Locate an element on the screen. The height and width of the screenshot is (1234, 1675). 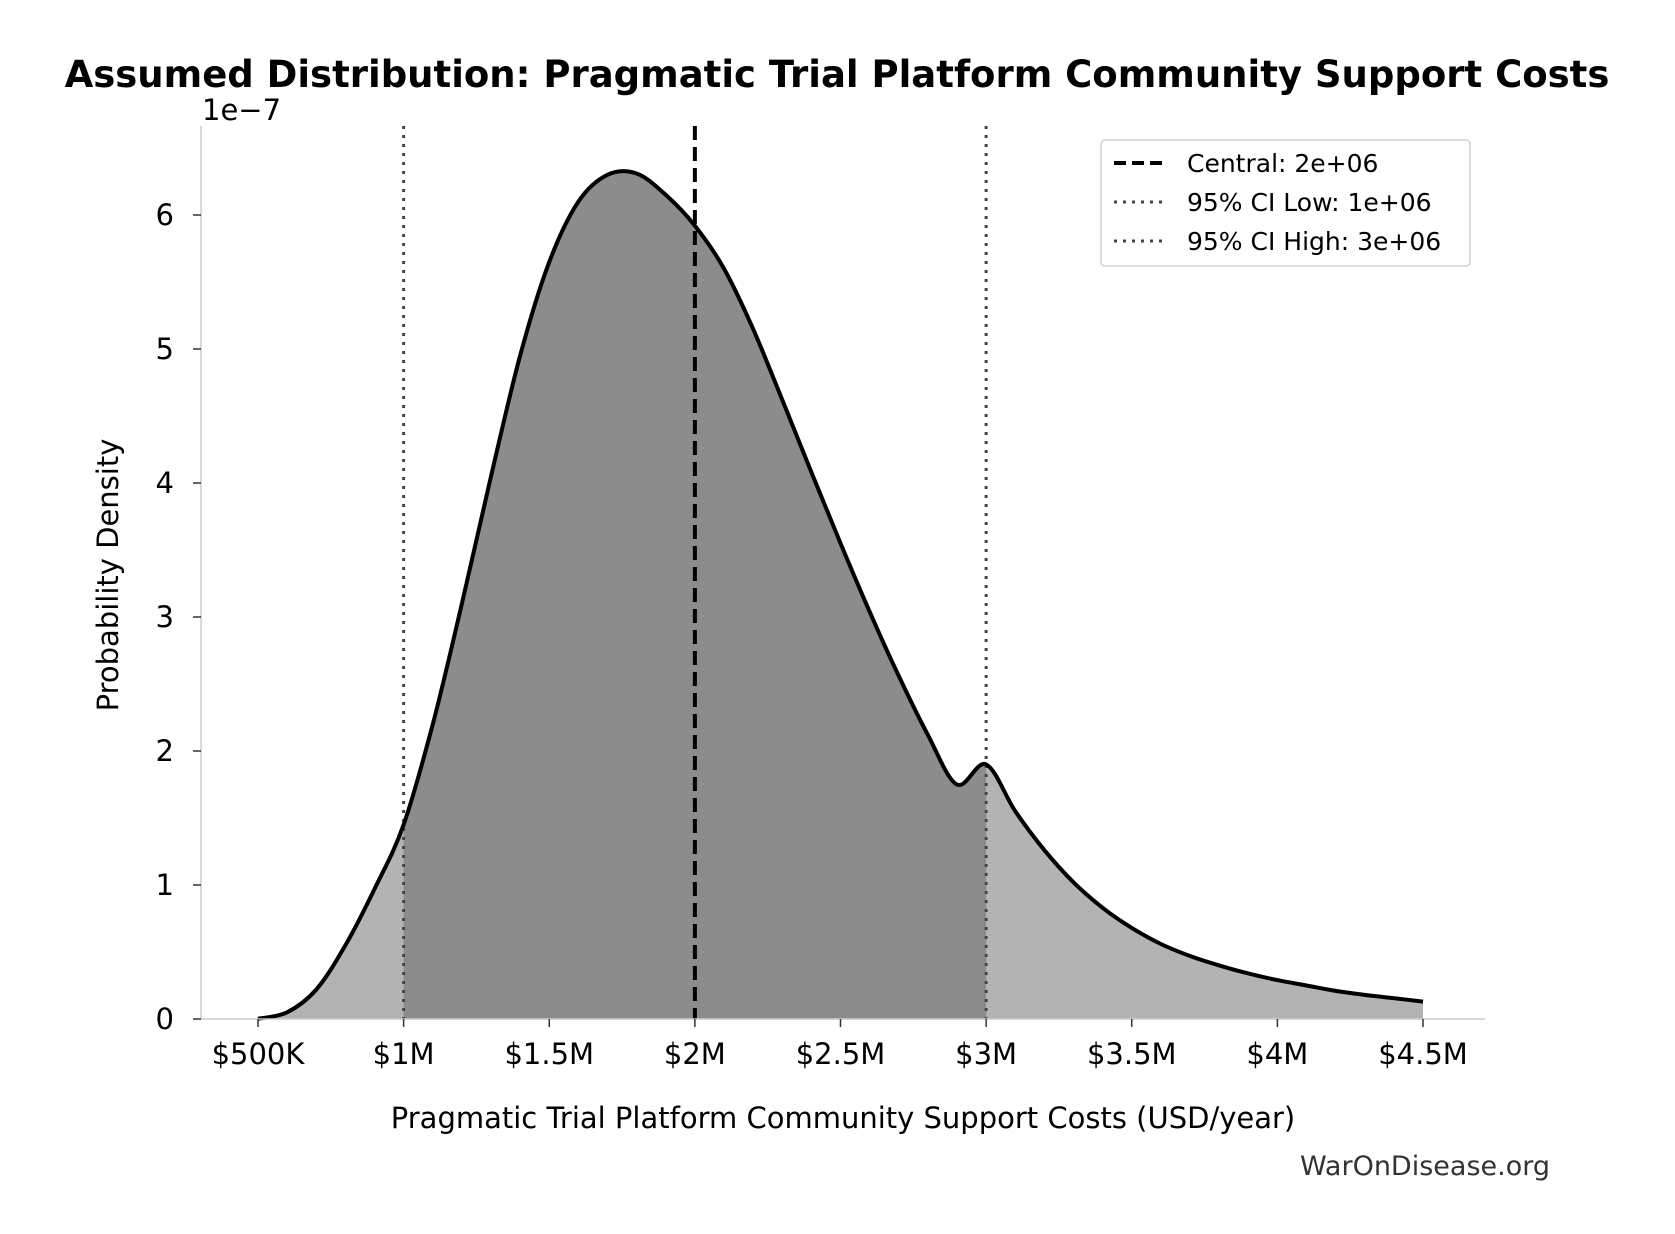
y-axis-ticks: 0 1 2 3 4 5 6 is located at coordinates (178, 617).